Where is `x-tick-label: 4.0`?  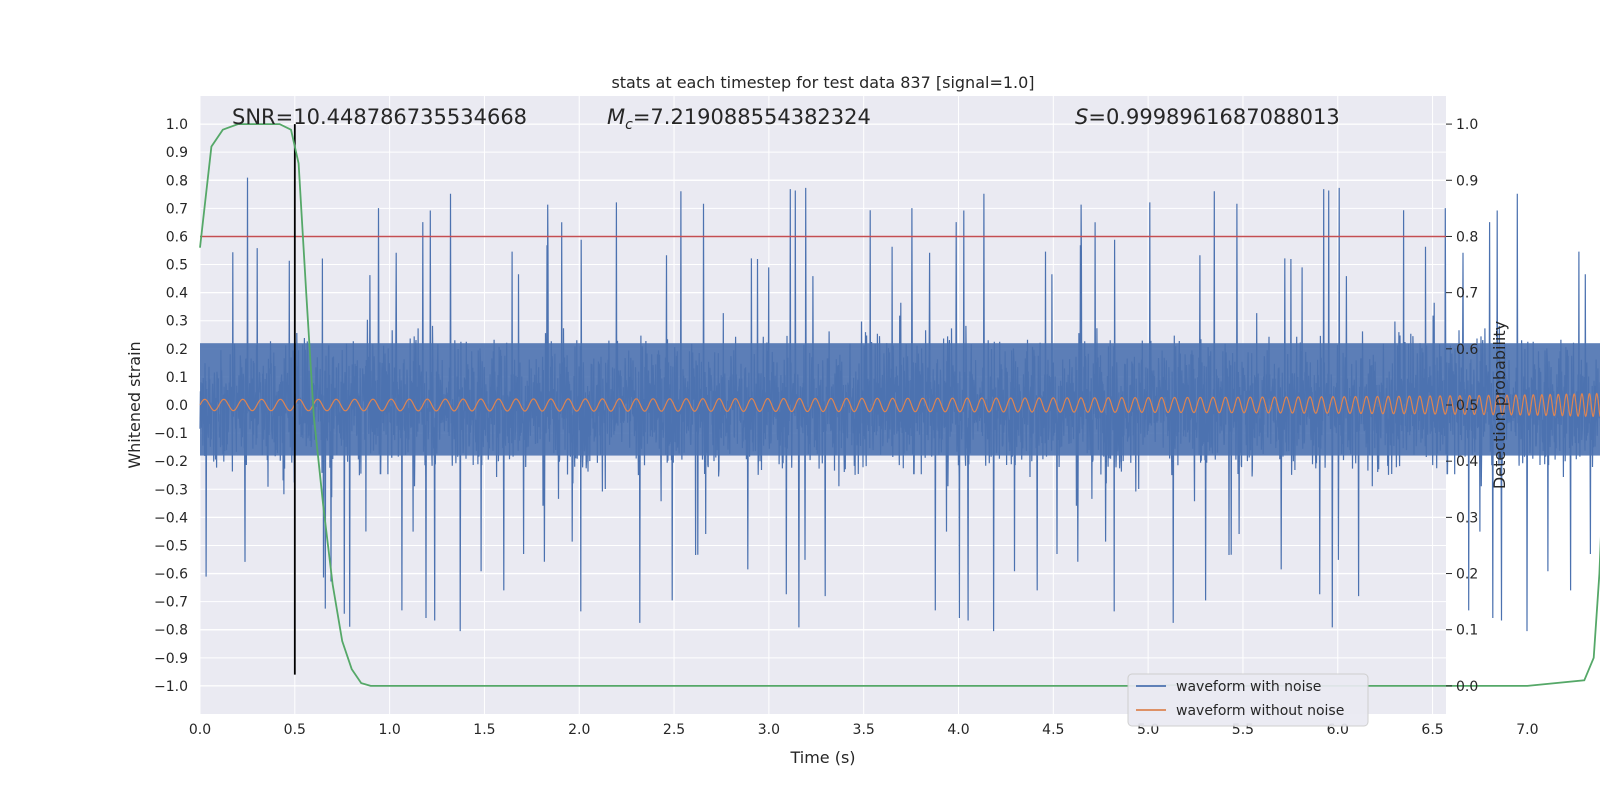 x-tick-label: 4.0 is located at coordinates (958, 730).